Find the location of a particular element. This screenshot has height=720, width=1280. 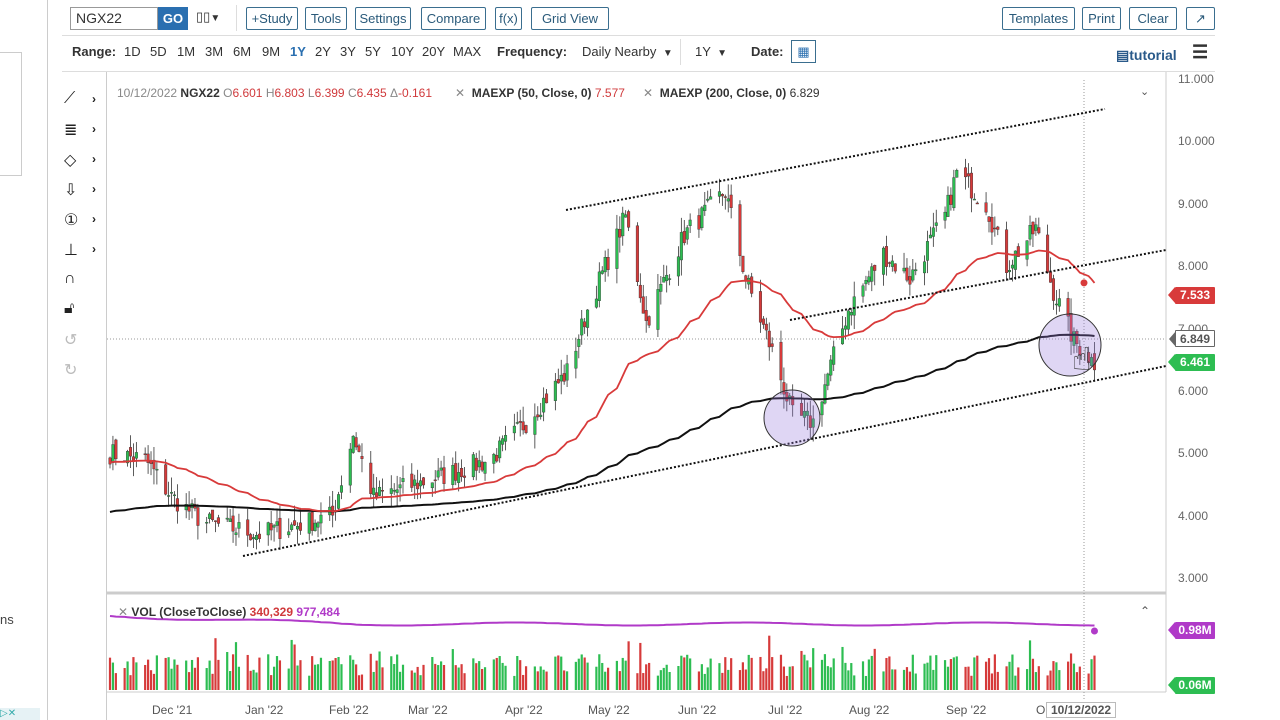

range-option-1M: 1M is located at coordinates (186, 51).